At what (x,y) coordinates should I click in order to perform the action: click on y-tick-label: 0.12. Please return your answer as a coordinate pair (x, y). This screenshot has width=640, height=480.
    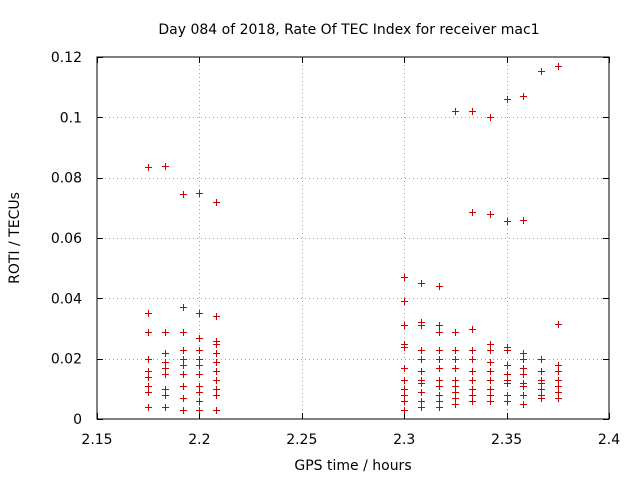
    Looking at the image, I should click on (66, 58).